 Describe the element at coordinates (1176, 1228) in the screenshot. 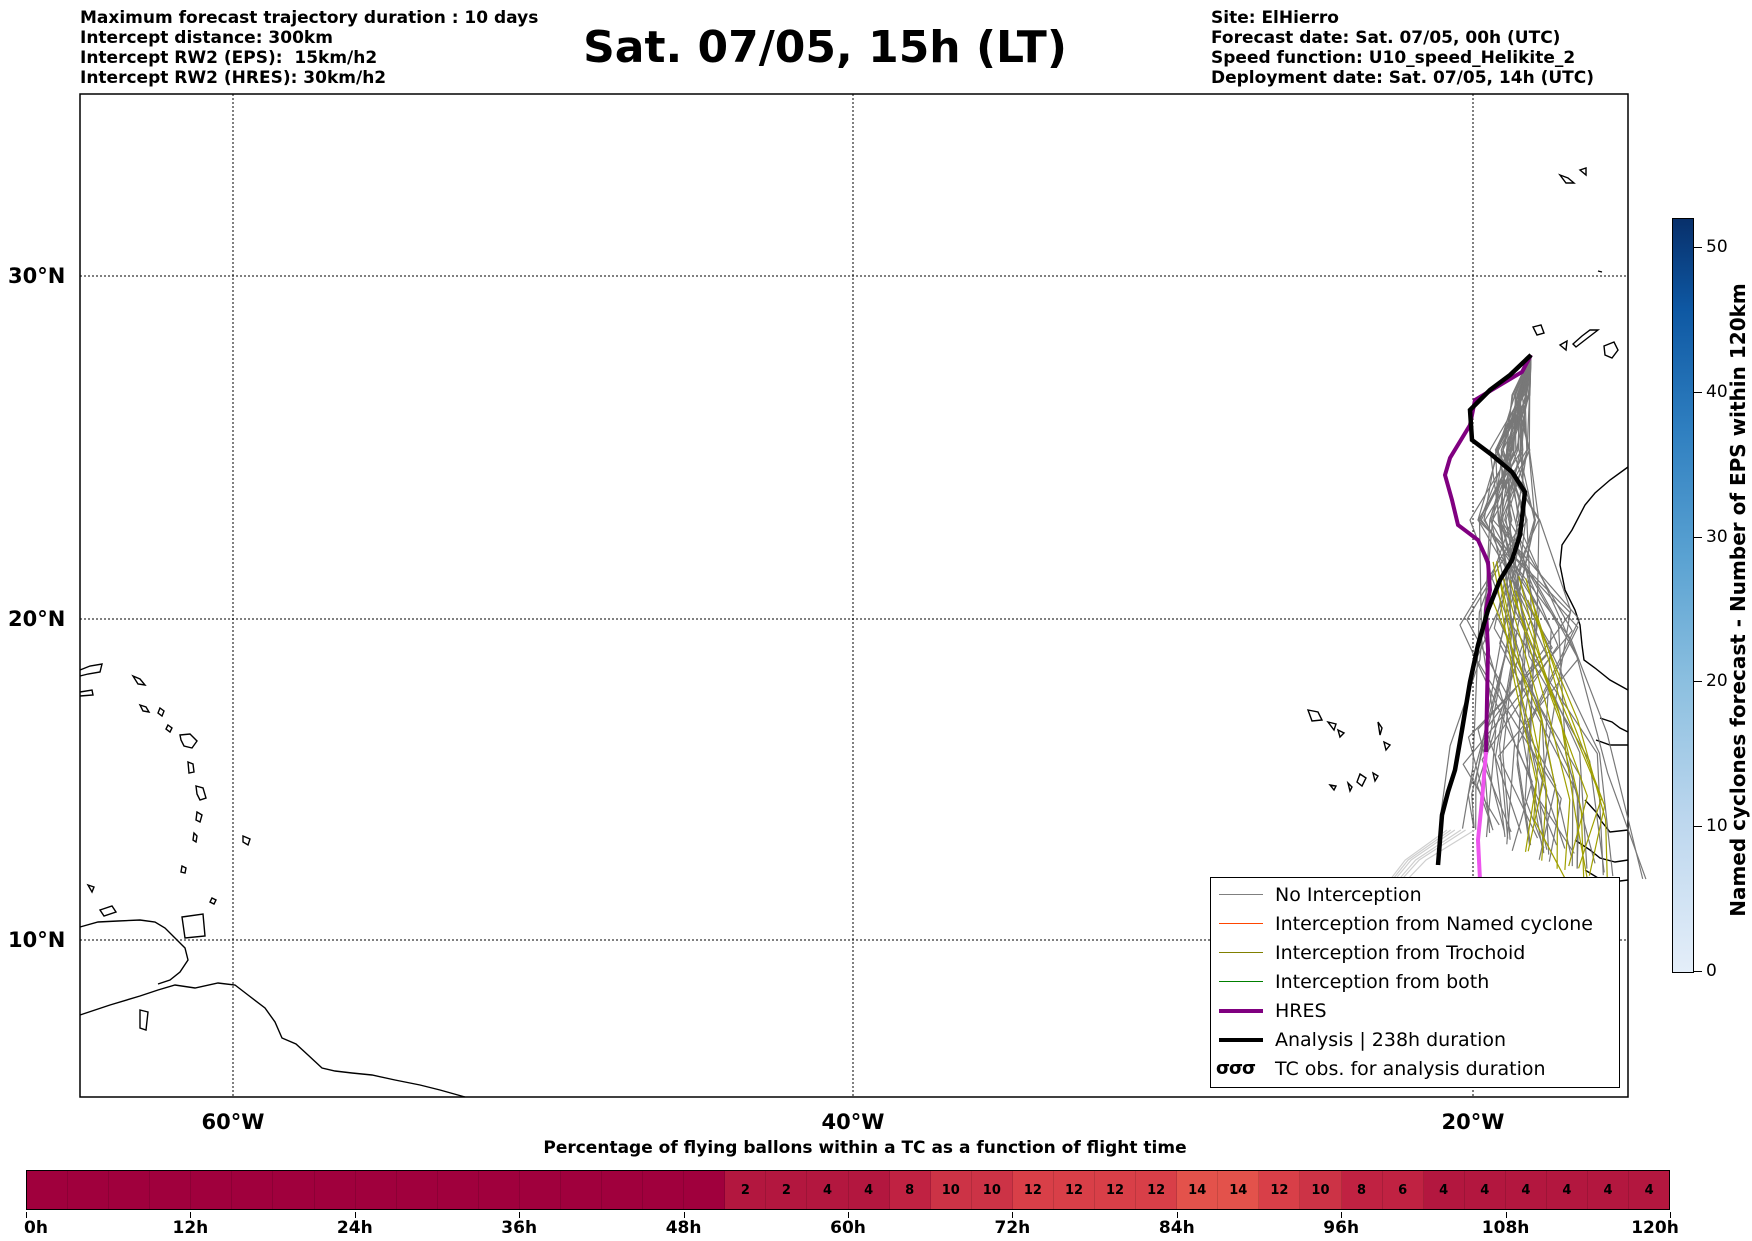

I see `bar-time-label: 84h` at that location.